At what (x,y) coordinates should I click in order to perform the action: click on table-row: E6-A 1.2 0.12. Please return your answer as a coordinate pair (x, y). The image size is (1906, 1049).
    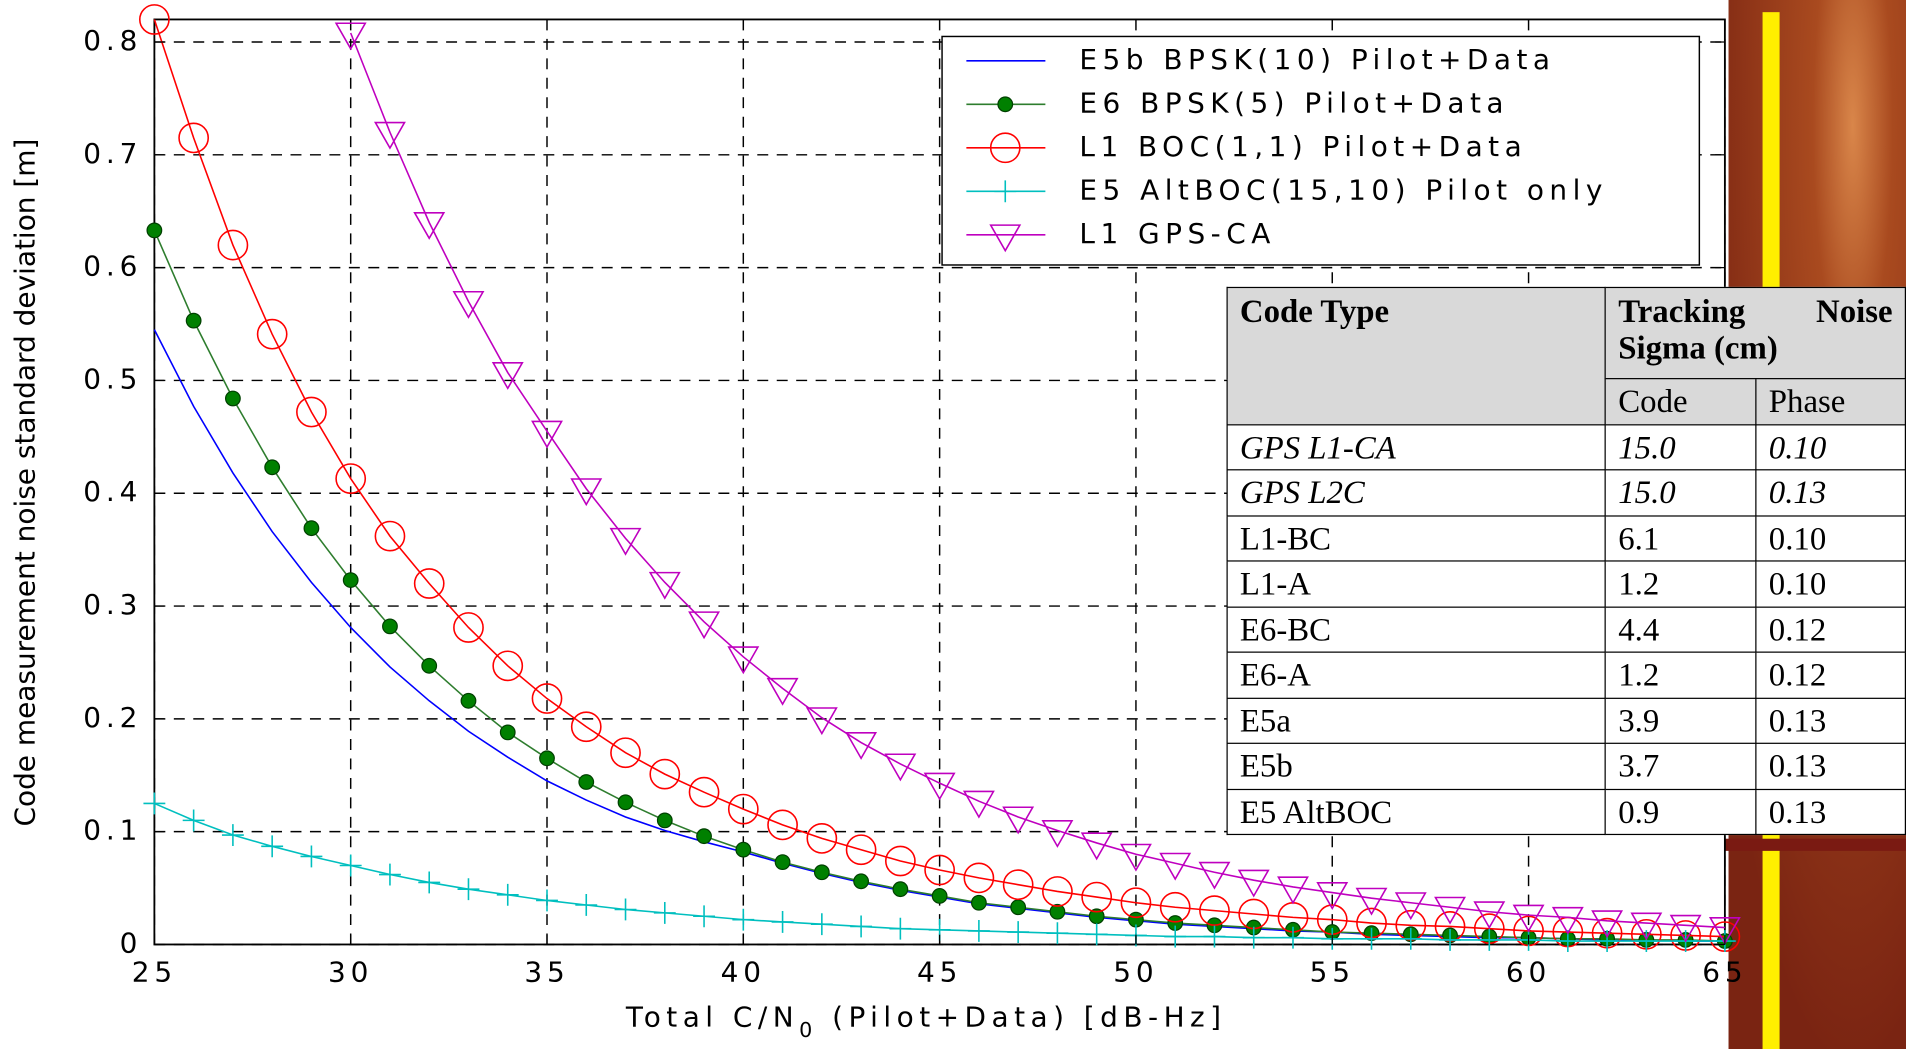
    Looking at the image, I should click on (1566, 675).